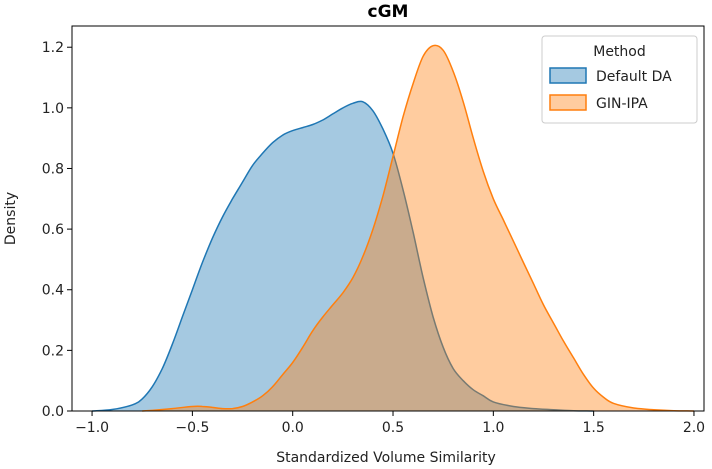  Describe the element at coordinates (192, 428) in the screenshot. I see `x-tick-label: −0.5` at that location.